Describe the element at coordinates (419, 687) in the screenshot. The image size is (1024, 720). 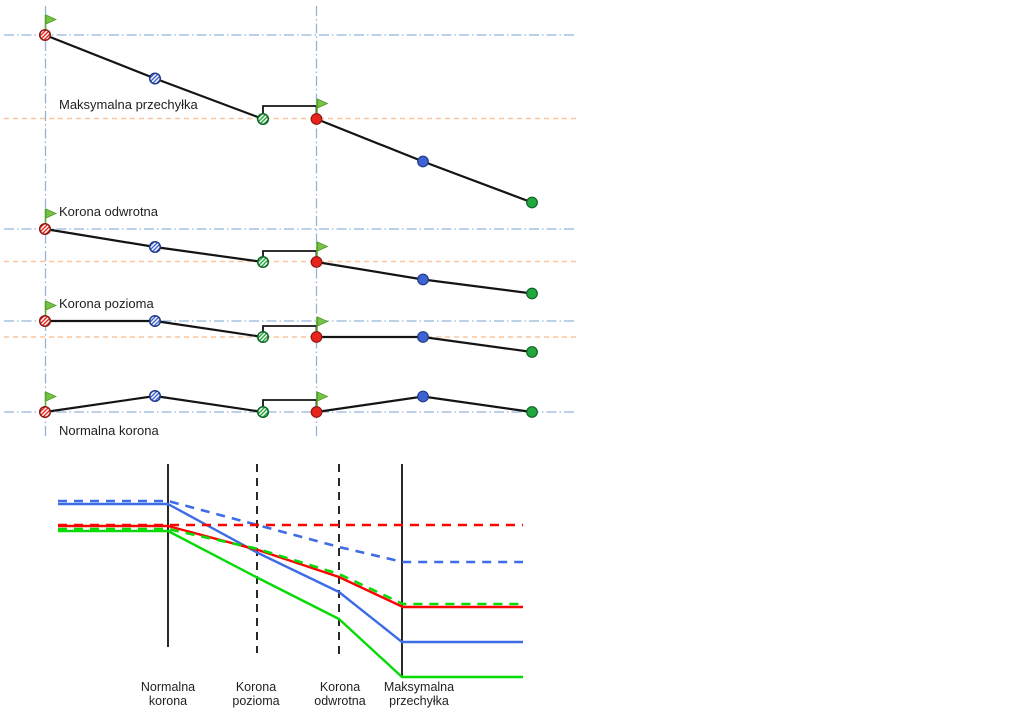
I see `chart-category-line: Maksymalna` at that location.